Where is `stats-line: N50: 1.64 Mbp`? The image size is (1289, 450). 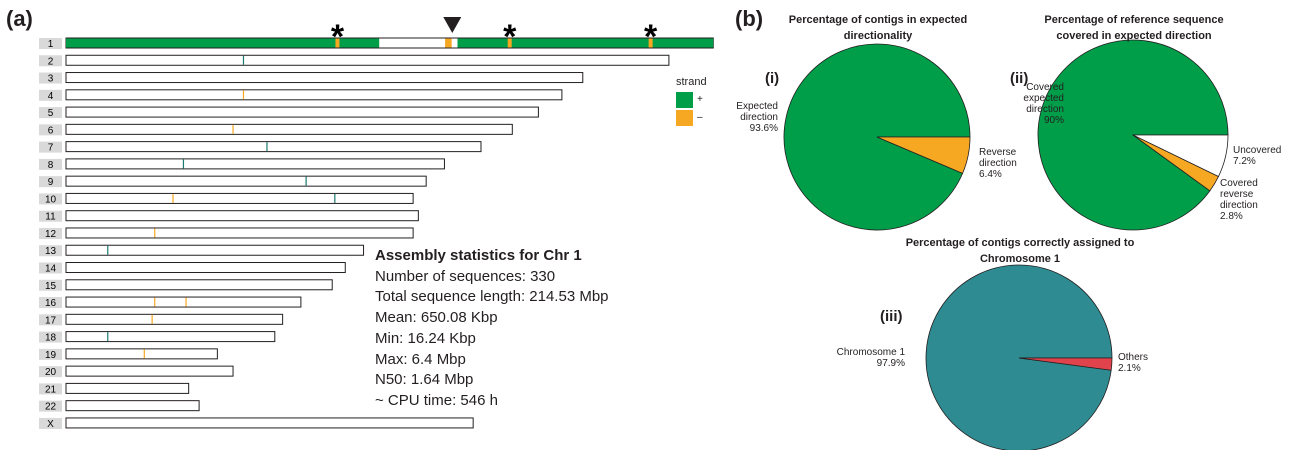
stats-line: N50: 1.64 Mbp is located at coordinates (424, 380).